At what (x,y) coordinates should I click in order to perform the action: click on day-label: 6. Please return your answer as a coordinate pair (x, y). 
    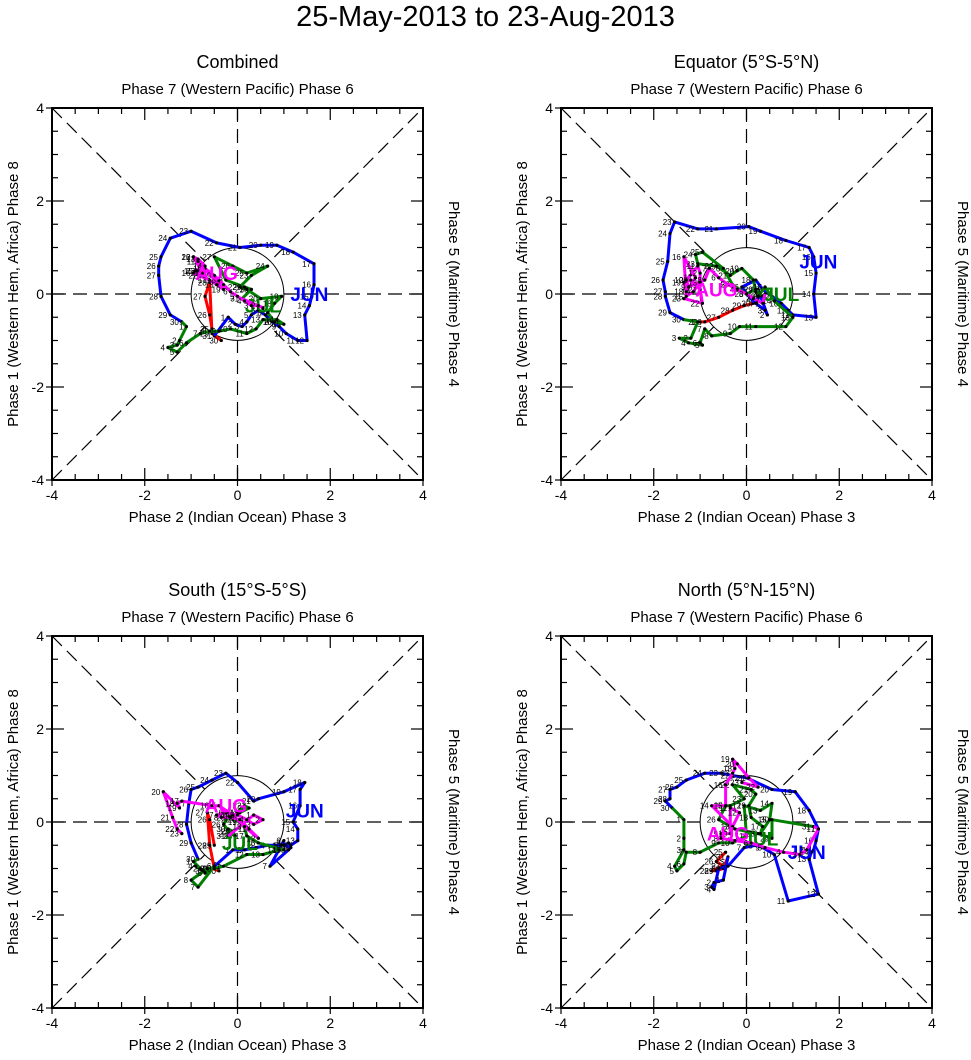
    Looking at the image, I should click on (278, 841).